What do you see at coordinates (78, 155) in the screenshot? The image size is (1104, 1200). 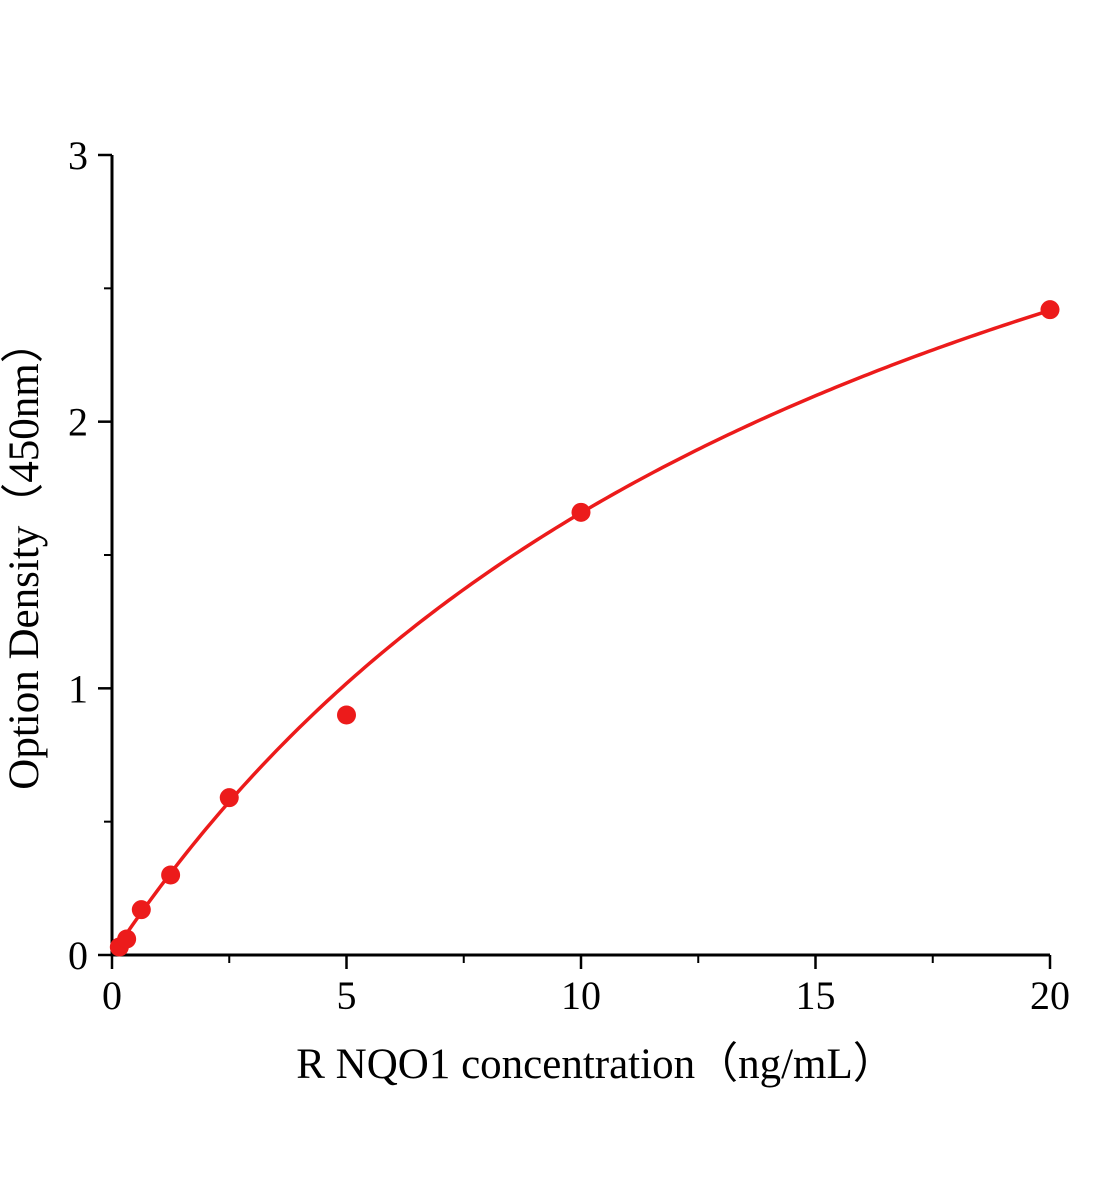 I see `y-tick-label: 3` at bounding box center [78, 155].